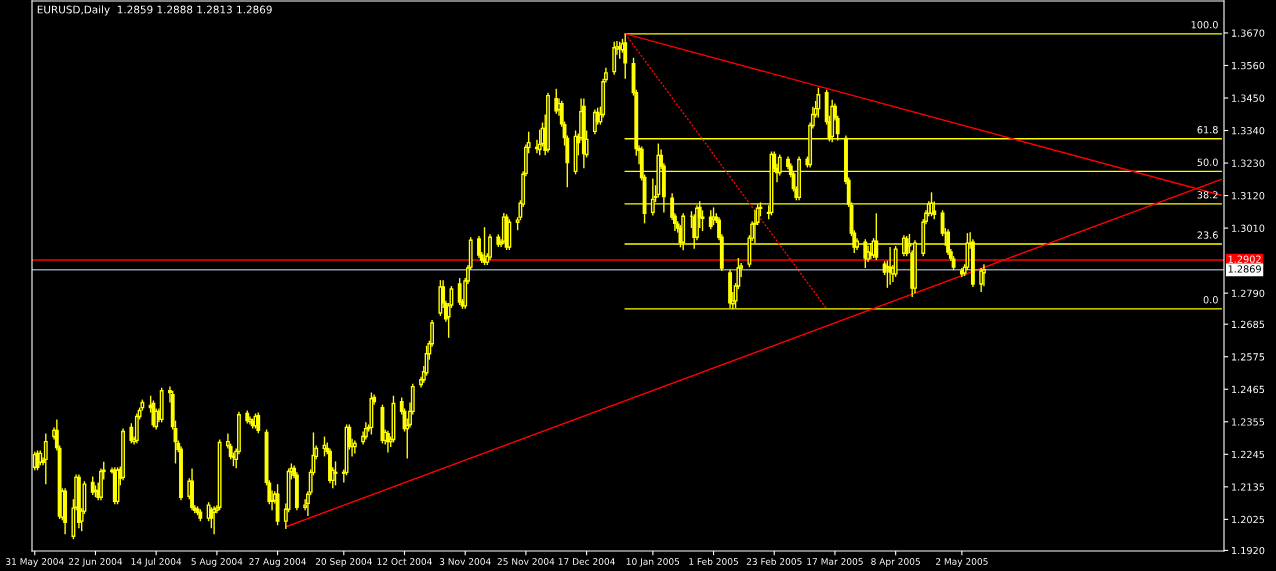  What do you see at coordinates (1207, 195) in the screenshot?
I see `series-label: 38.2` at bounding box center [1207, 195].